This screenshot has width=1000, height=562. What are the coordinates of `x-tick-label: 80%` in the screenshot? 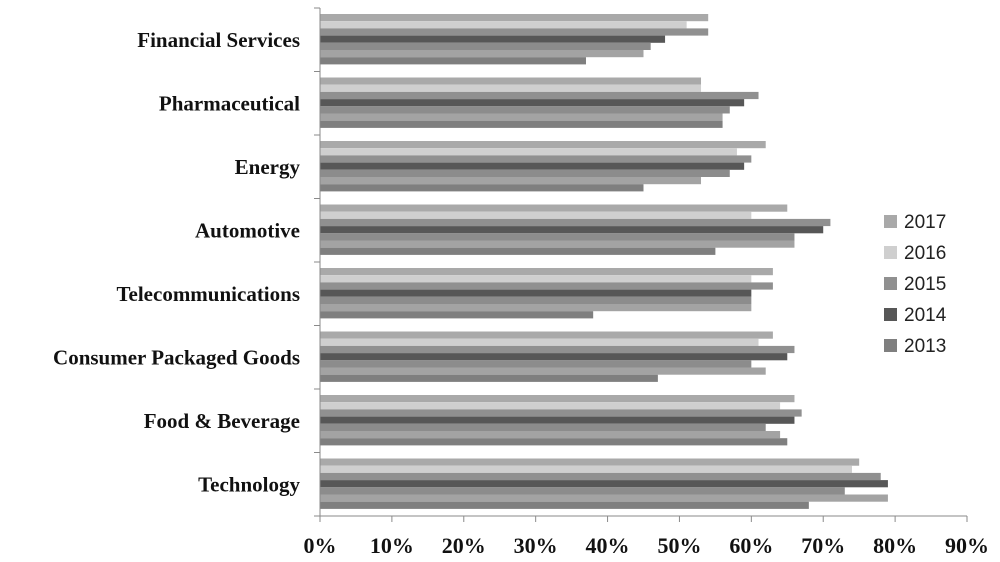 It's located at (895, 545).